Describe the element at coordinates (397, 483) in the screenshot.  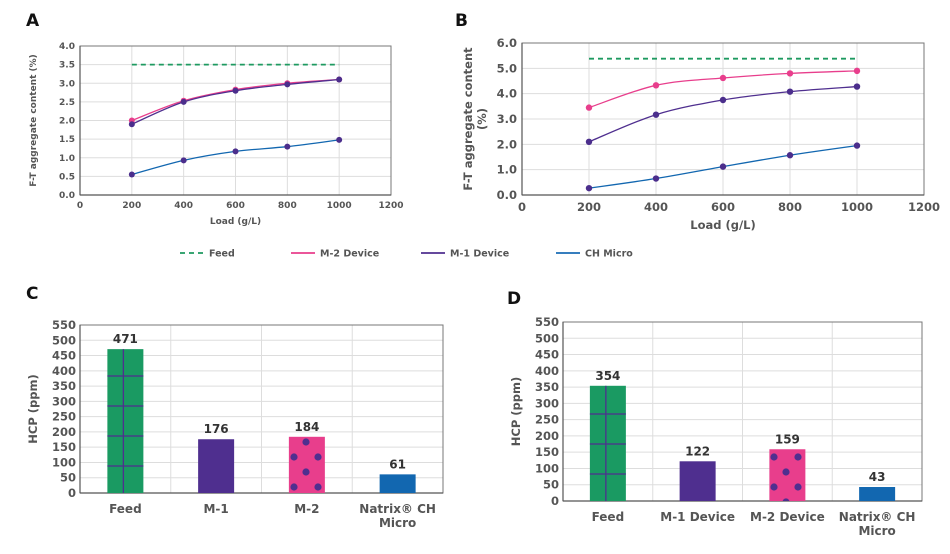
I see `bar-natrix-ch-micro` at that location.